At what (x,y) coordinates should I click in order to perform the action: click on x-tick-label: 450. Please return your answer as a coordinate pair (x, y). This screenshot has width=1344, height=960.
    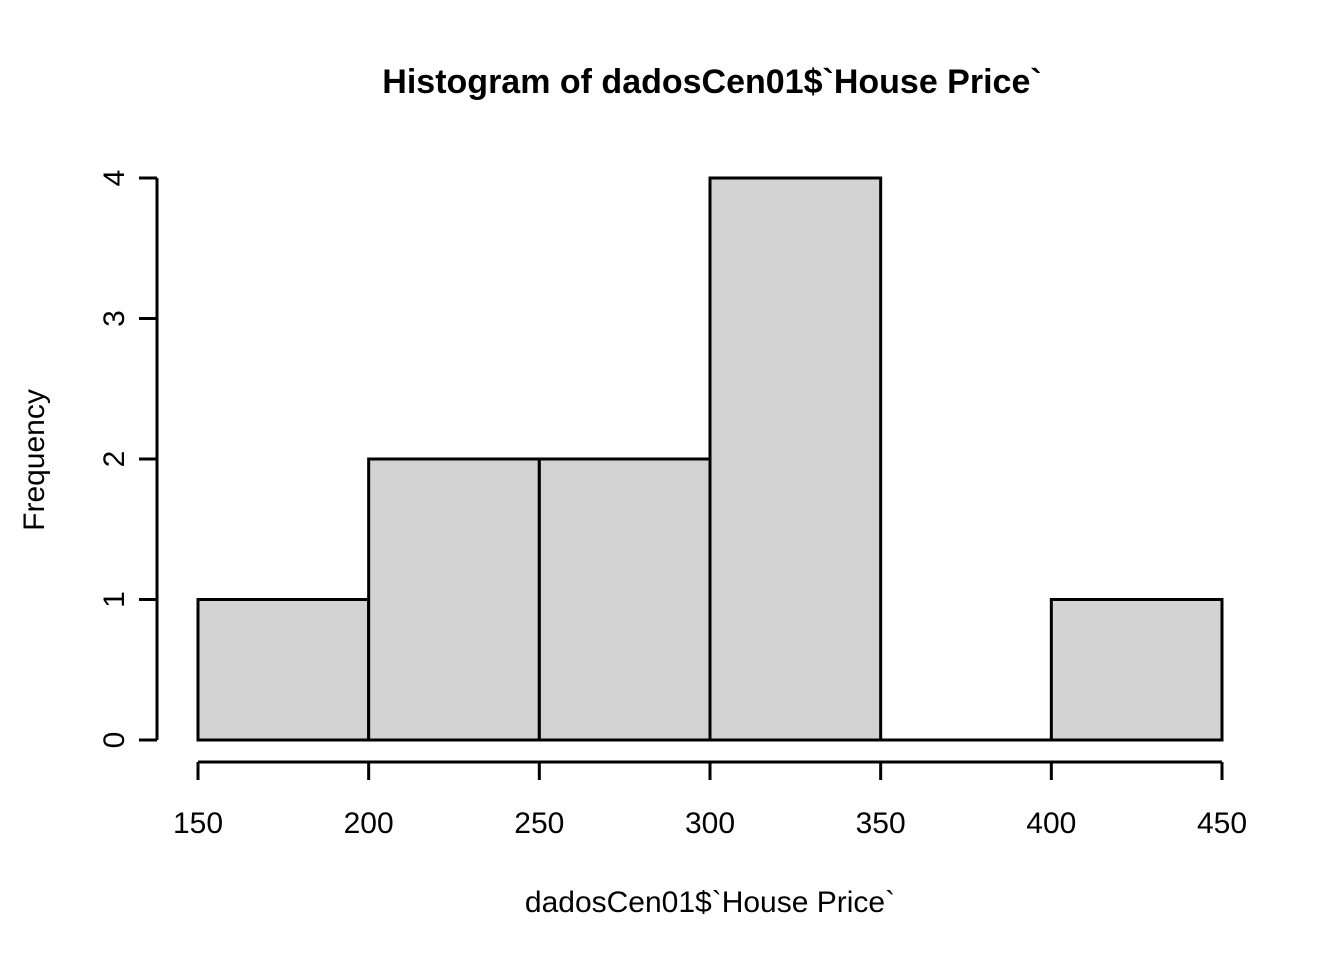
    Looking at the image, I should click on (1222, 823).